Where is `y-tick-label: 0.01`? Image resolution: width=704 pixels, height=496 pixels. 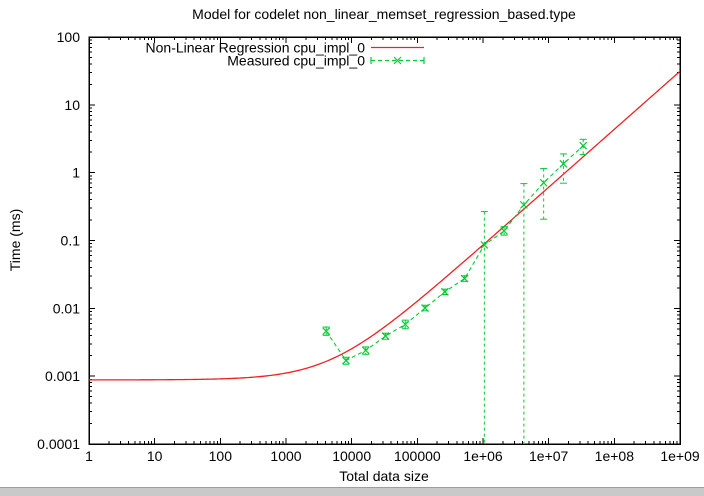
y-tick-label: 0.01 is located at coordinates (66, 308).